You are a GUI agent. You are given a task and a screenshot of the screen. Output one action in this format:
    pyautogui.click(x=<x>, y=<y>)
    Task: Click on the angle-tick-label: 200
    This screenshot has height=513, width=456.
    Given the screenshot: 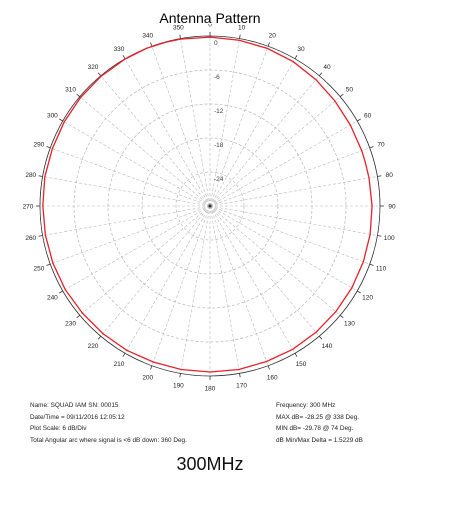 What is the action you would take?
    pyautogui.click(x=147, y=378)
    